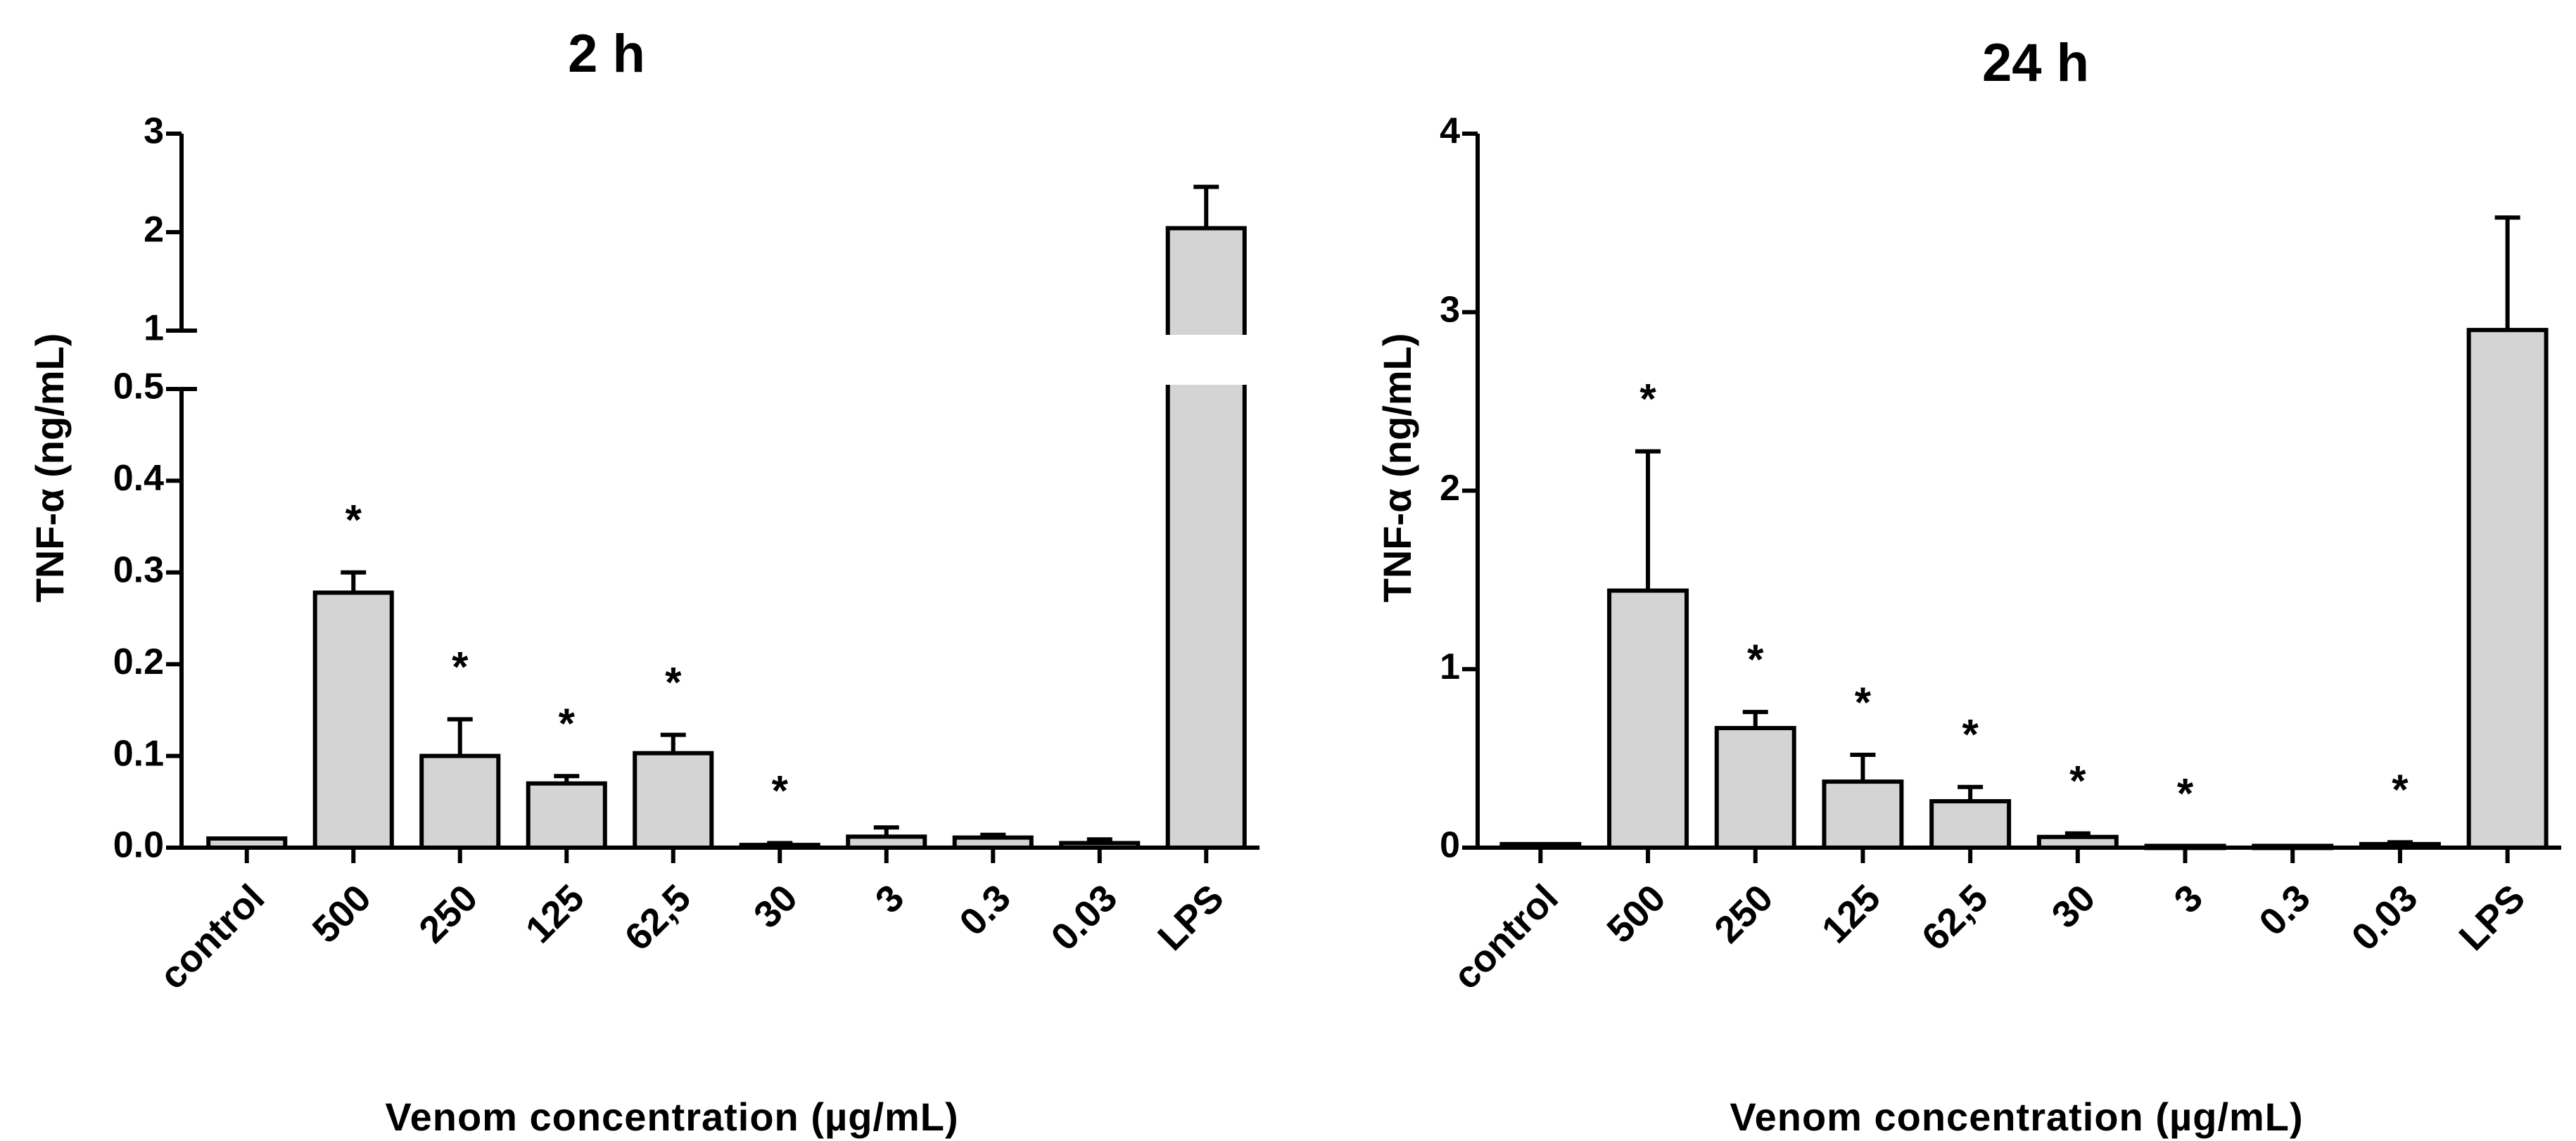 The height and width of the screenshot is (1141, 2576). I want to click on chart-title: 24 h, so click(2035, 63).